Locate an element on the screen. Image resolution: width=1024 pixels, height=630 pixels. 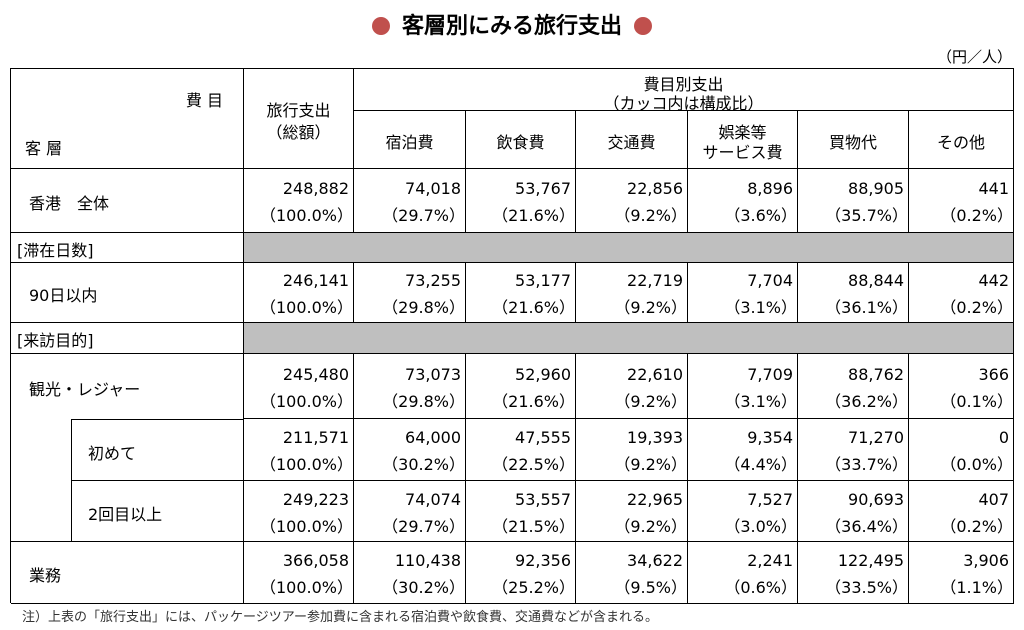
cell: 71,270 （33.7%） is located at coordinates (853, 450).